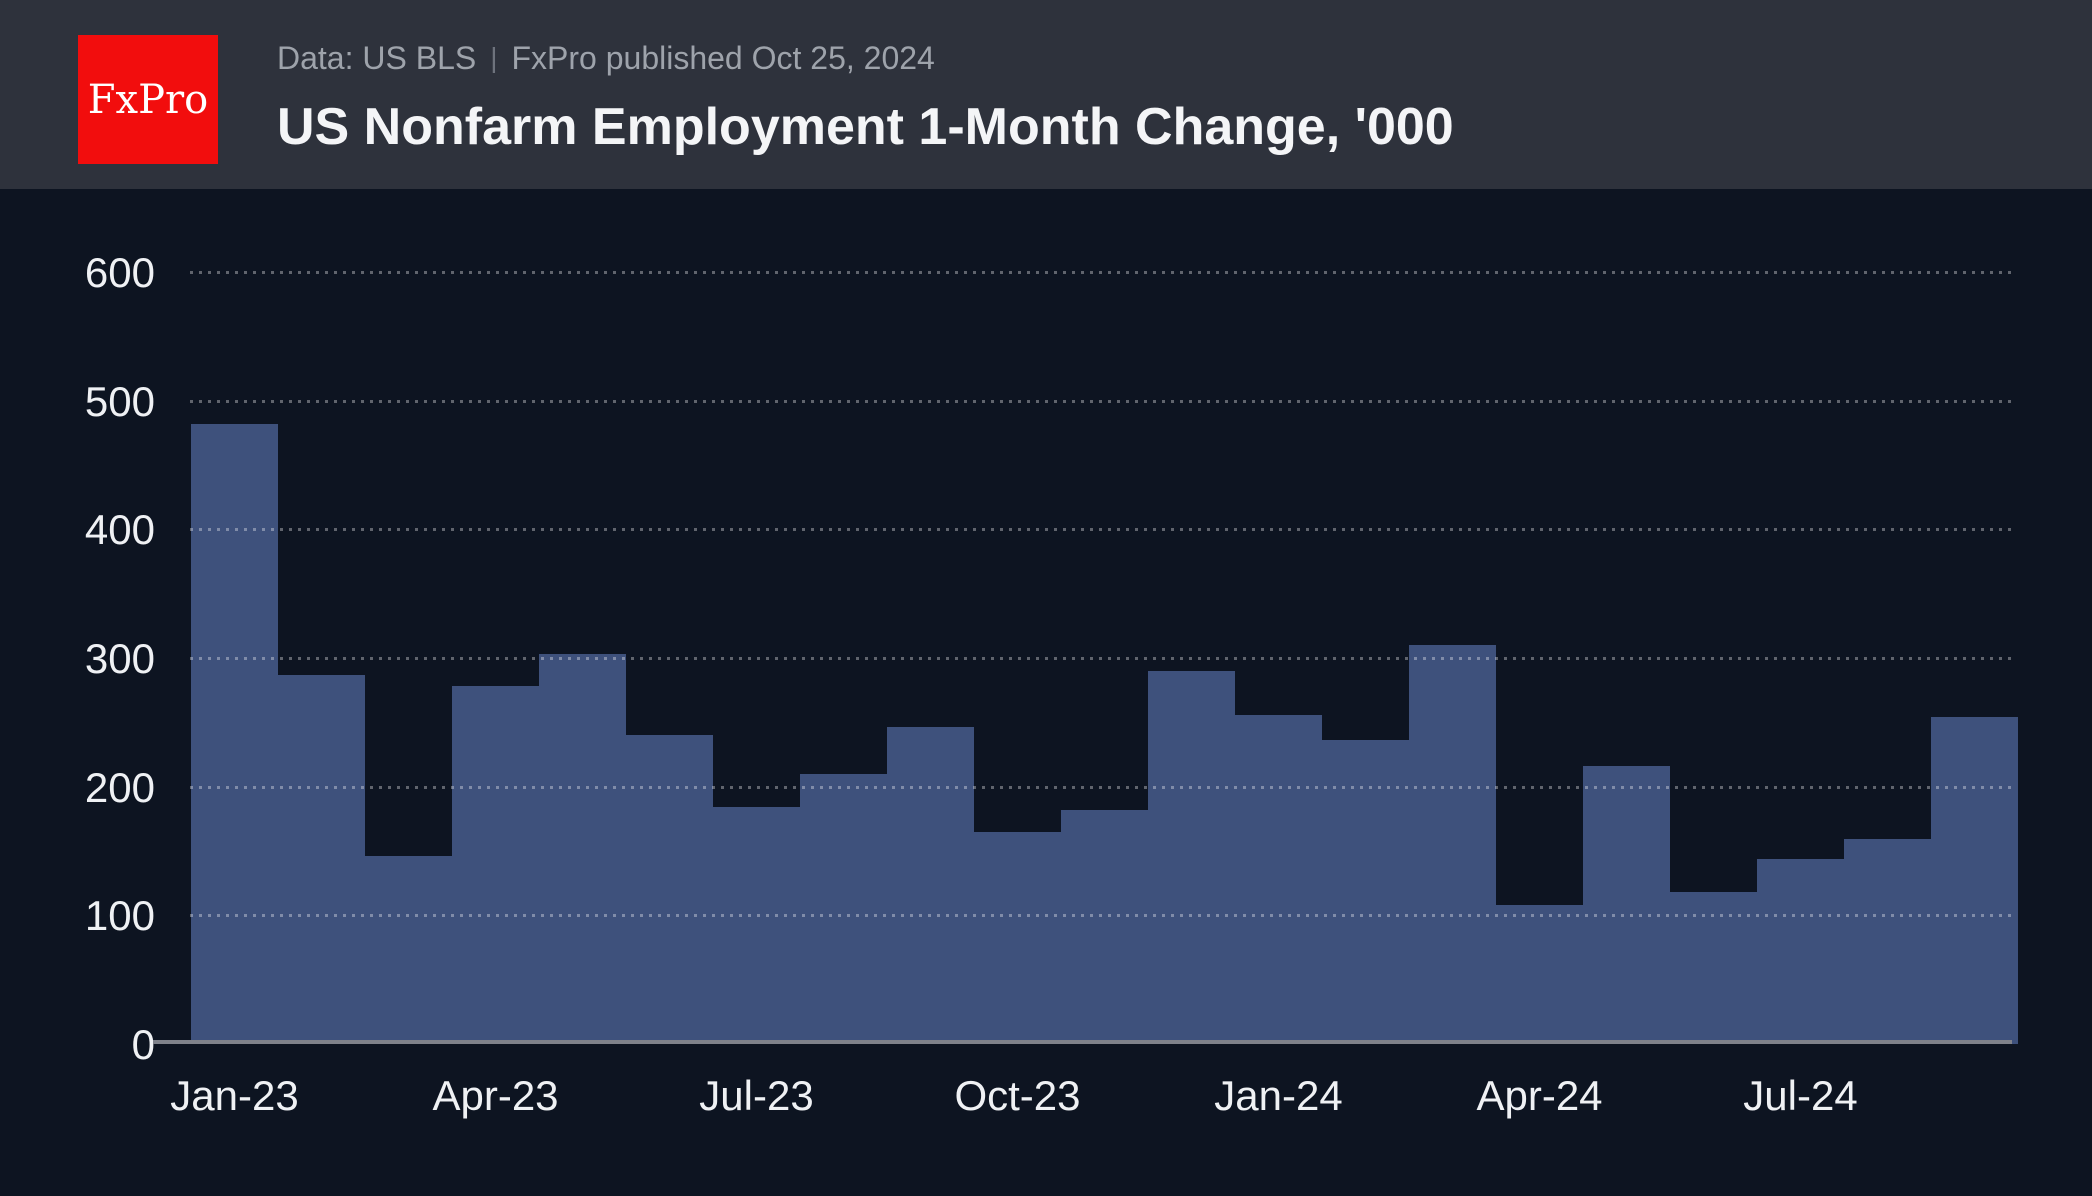 The height and width of the screenshot is (1196, 2092). I want to click on x-axis-tick-label-Jan-24: Jan-24, so click(1278, 1095).